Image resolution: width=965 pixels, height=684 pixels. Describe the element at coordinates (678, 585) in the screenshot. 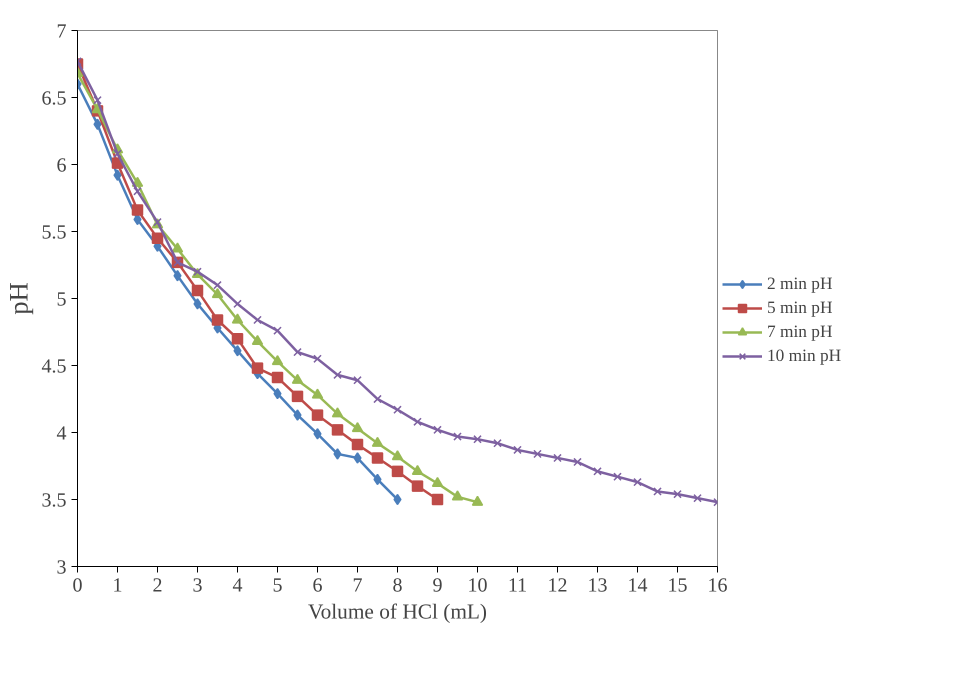

I see `x-tick-label: 15` at that location.